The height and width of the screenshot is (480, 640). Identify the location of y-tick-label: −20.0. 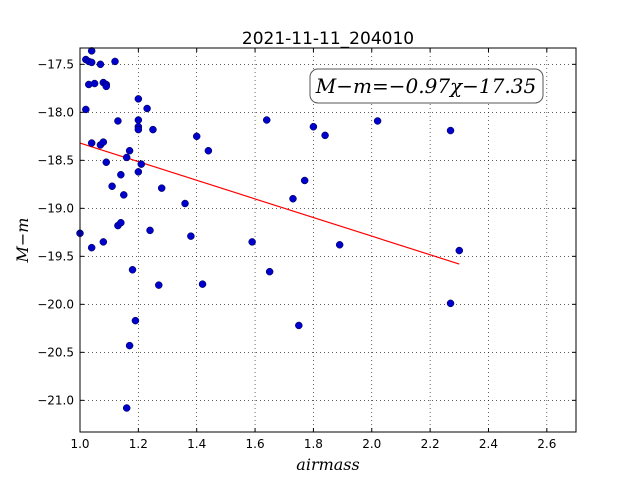
(55, 304).